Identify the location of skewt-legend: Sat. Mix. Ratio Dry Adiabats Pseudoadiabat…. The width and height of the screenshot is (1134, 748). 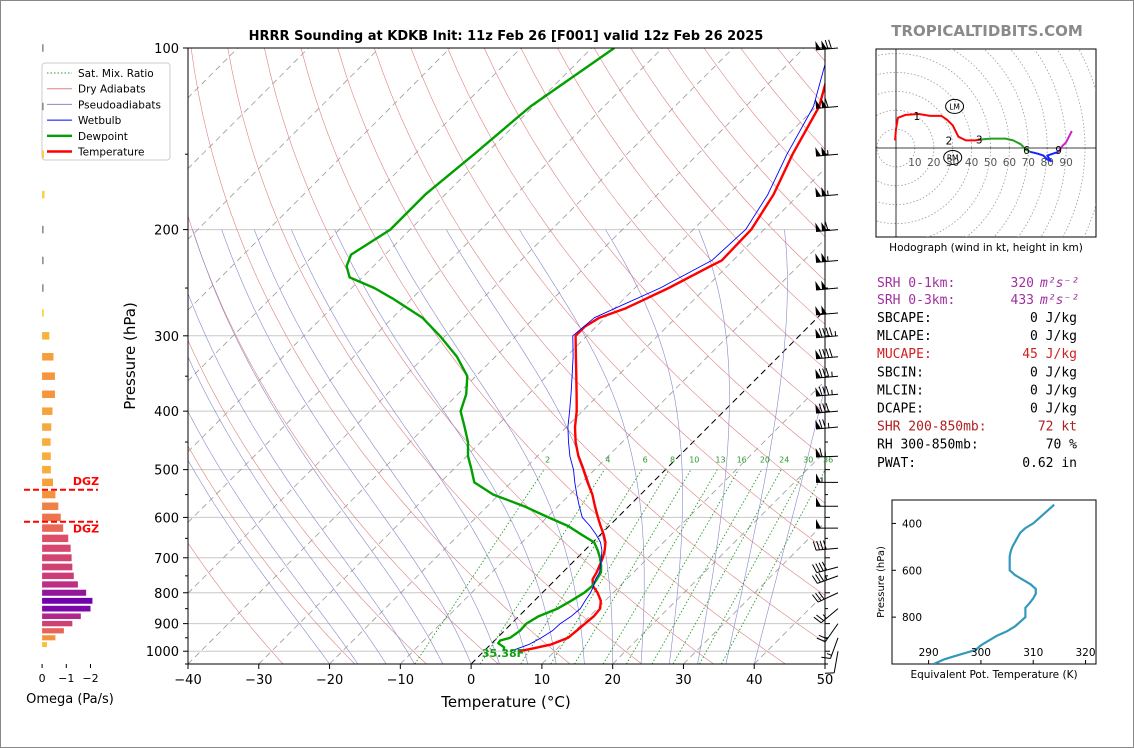
(106, 111).